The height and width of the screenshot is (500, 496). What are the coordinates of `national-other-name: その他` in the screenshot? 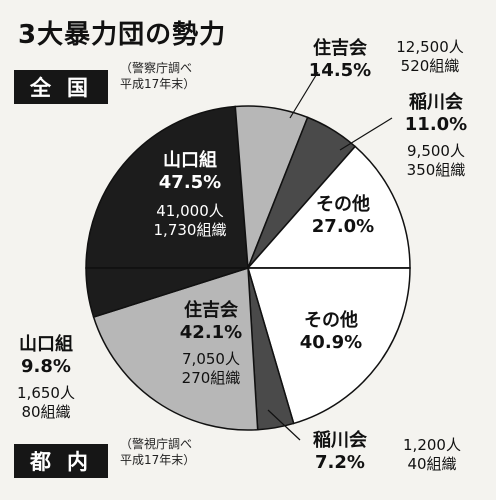 It's located at (343, 204).